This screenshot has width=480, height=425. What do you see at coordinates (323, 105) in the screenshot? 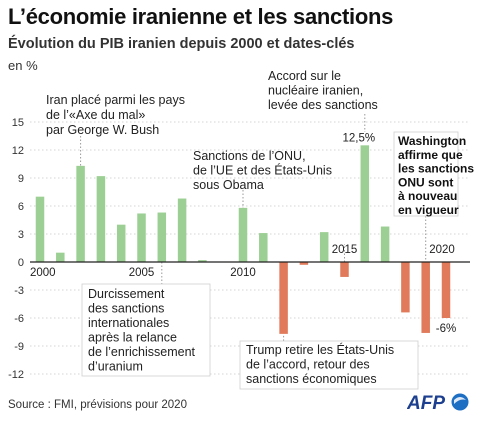
I see `annotation-2016-line: levée des sanctions` at bounding box center [323, 105].